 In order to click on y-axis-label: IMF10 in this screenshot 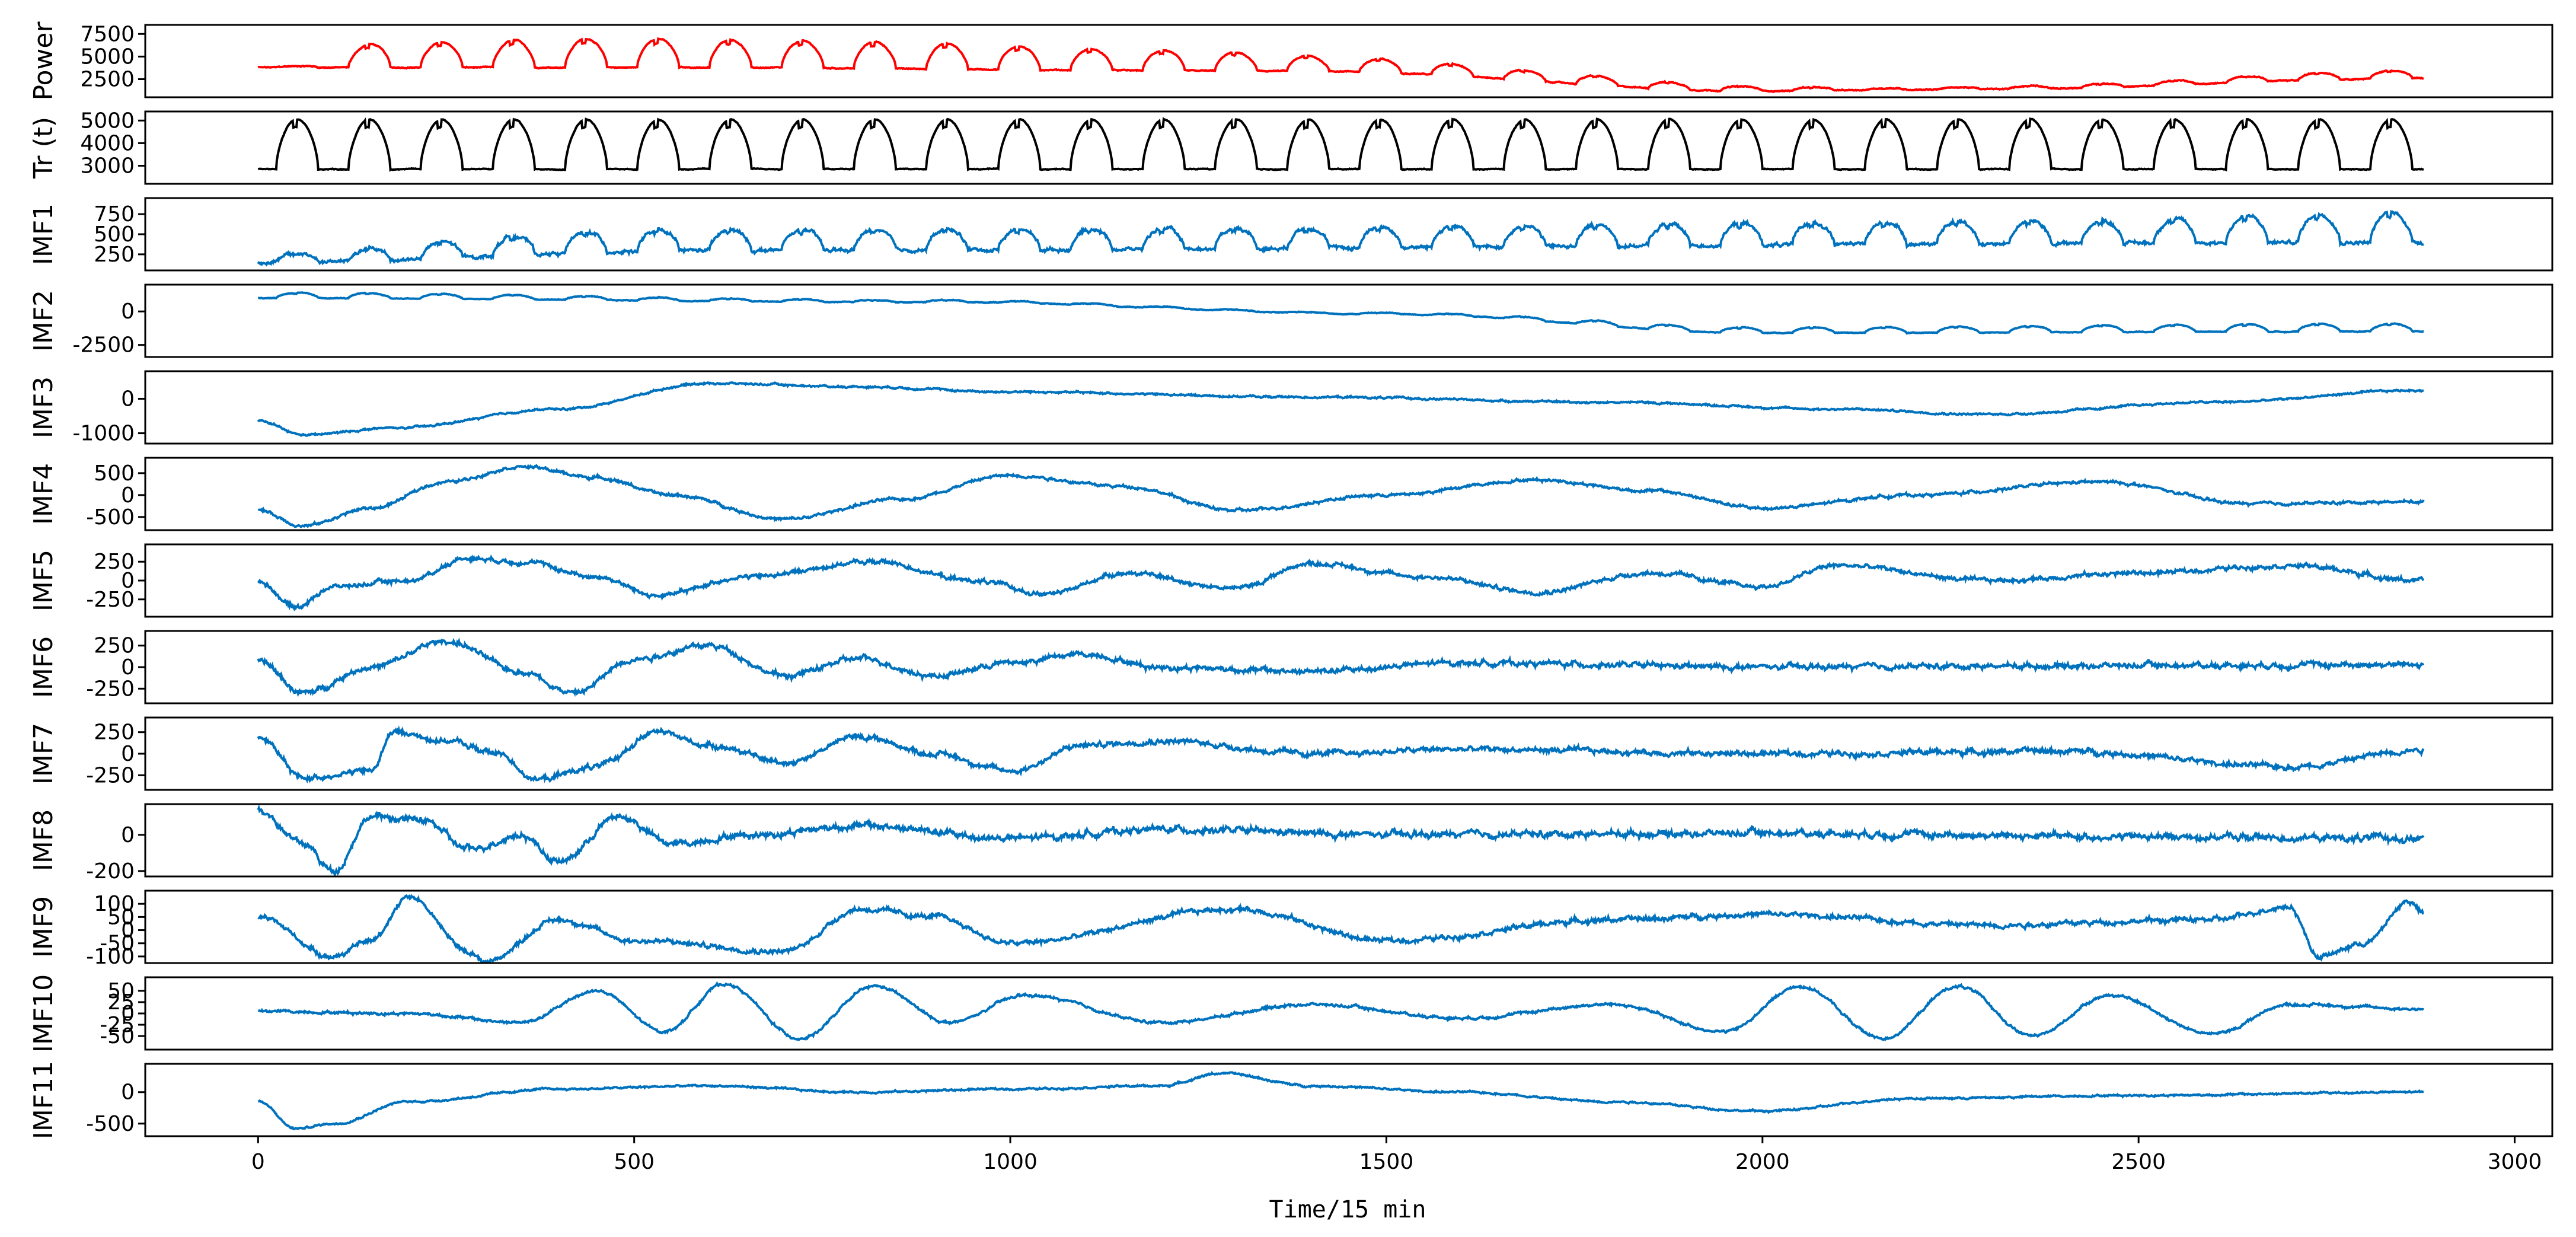, I will do `click(43, 1013)`.